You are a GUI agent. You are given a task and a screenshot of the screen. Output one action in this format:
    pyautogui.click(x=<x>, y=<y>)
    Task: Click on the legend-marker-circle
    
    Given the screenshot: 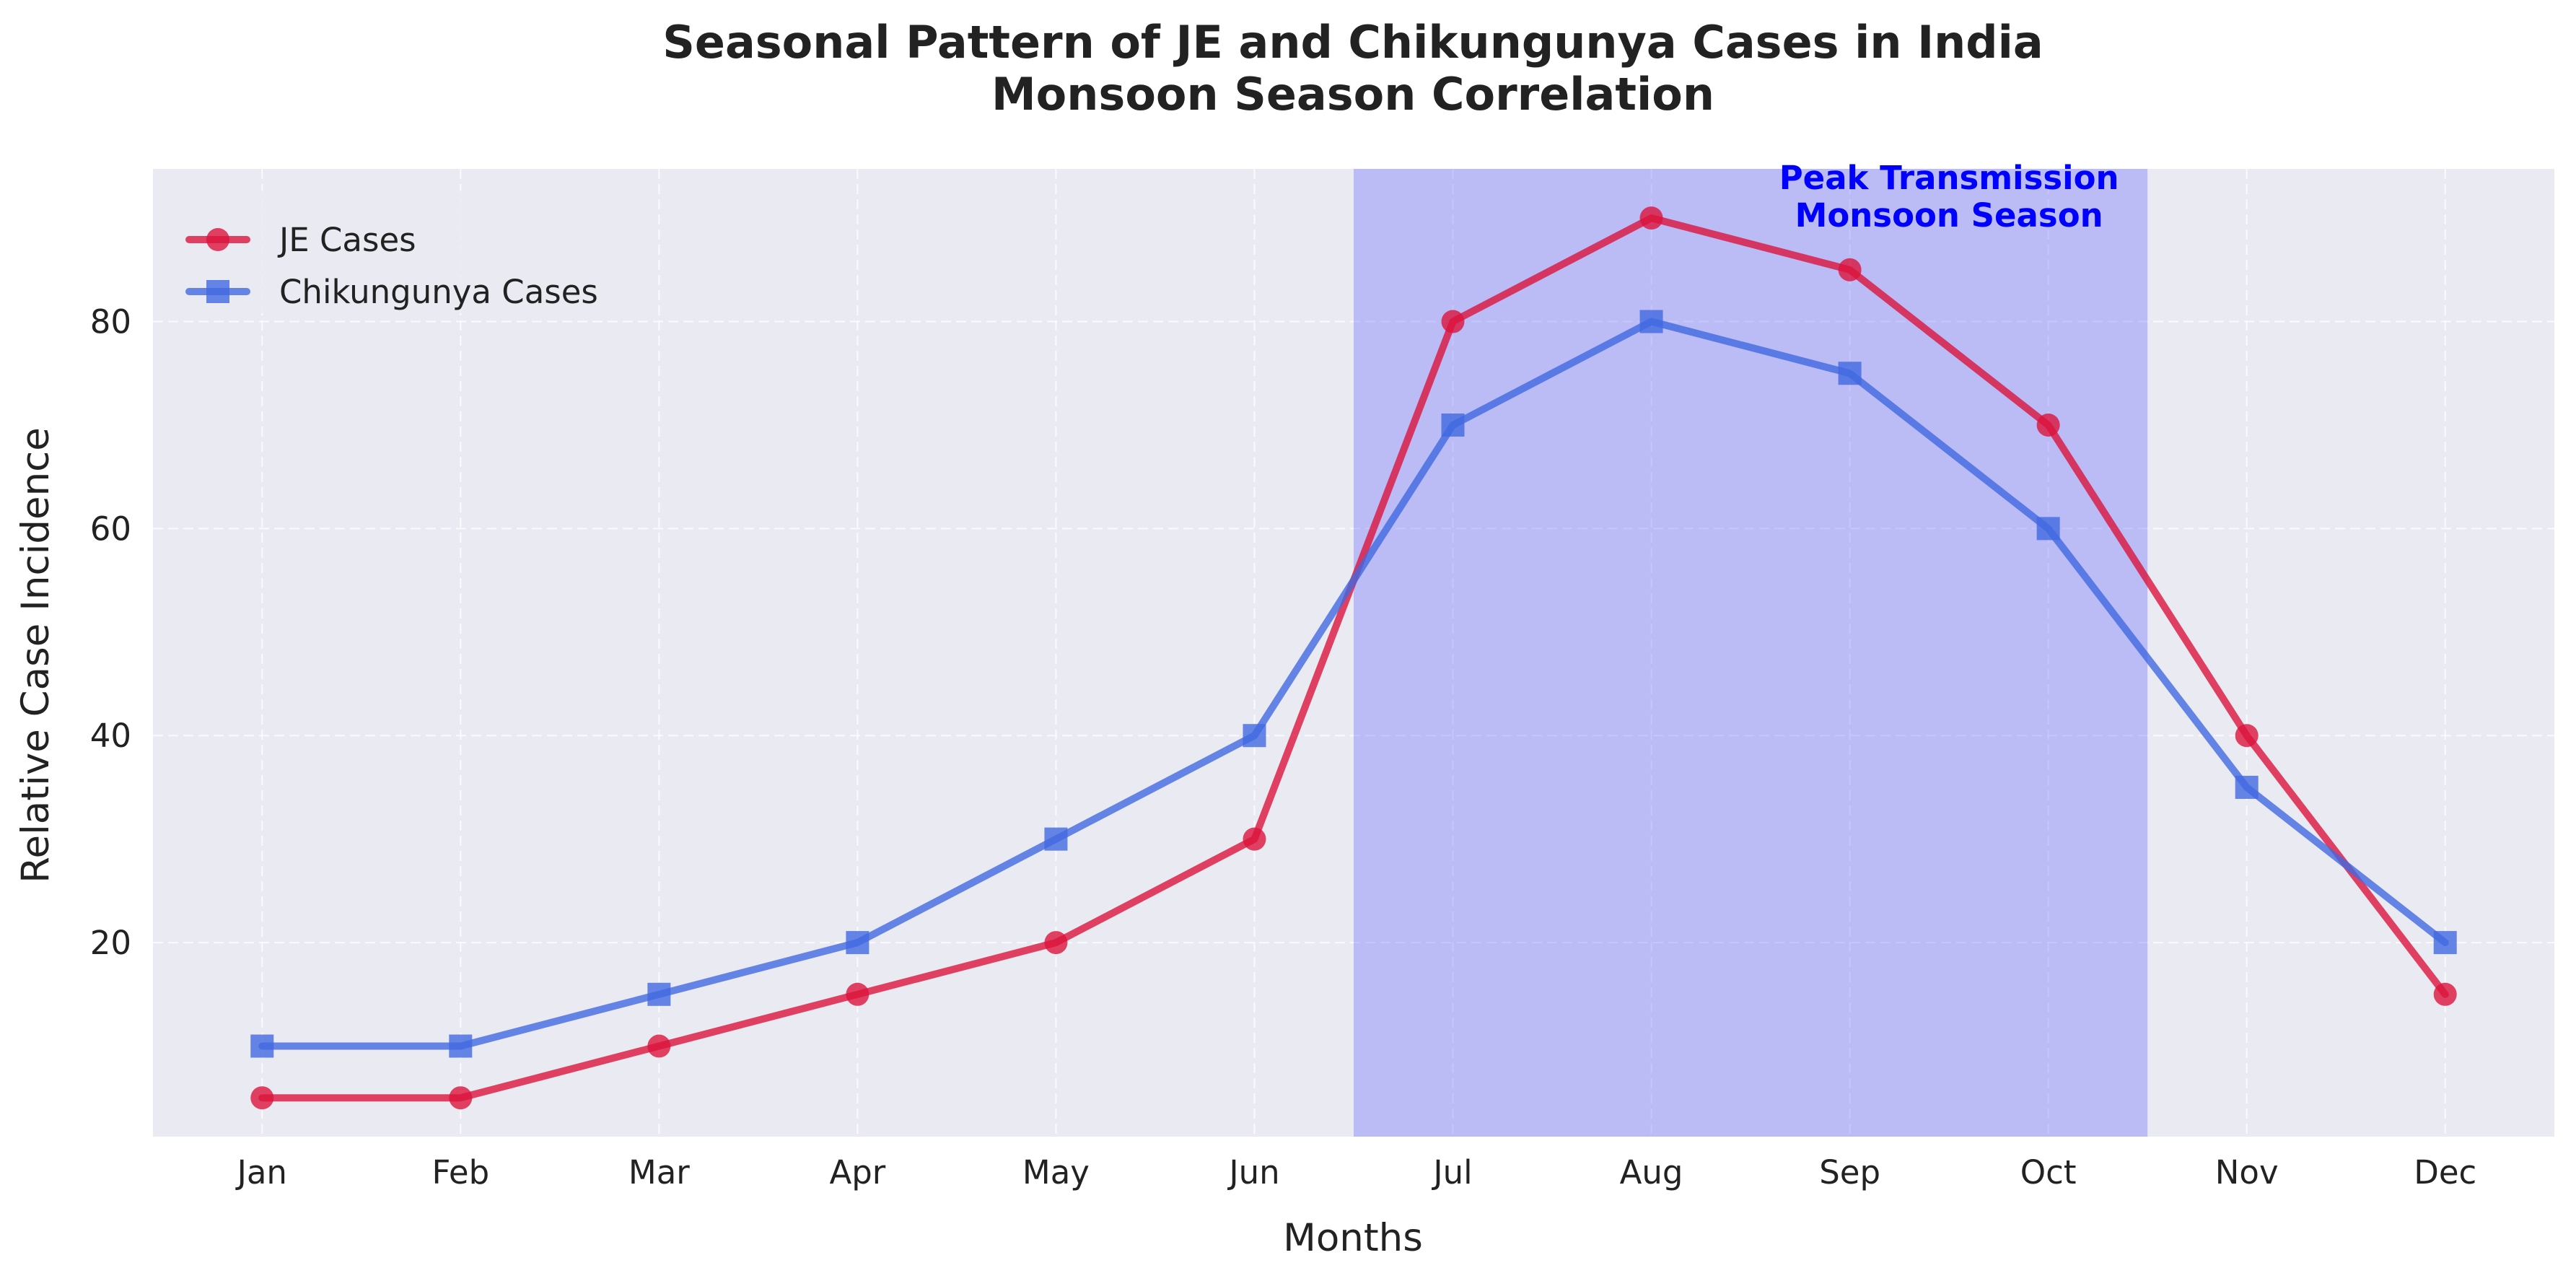 What is the action you would take?
    pyautogui.click(x=217, y=239)
    